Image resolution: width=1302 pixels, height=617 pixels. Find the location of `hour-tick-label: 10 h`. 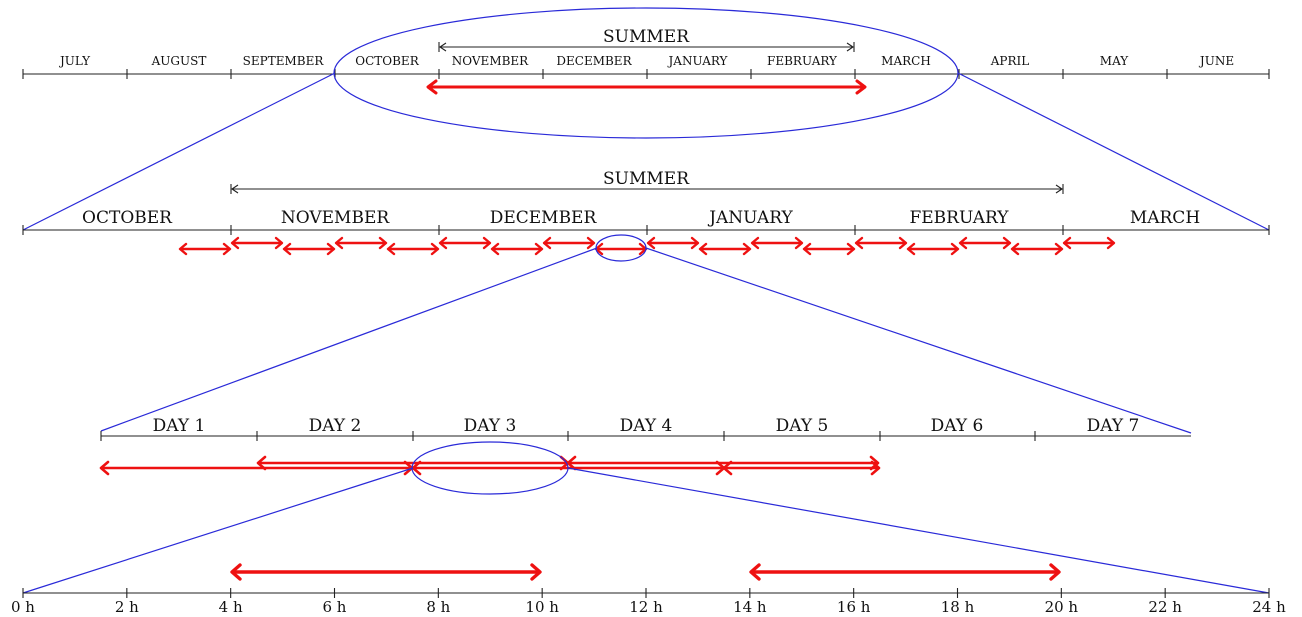

hour-tick-label: 10 h is located at coordinates (542, 607).